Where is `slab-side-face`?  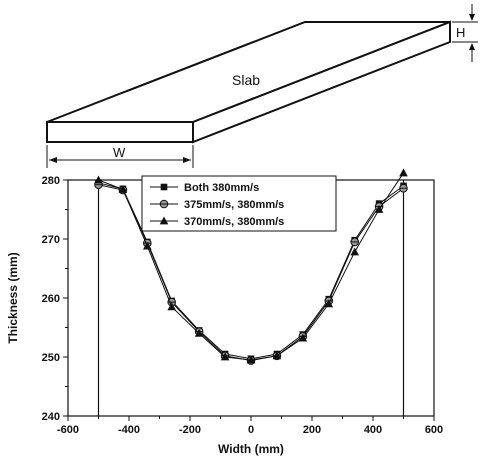 slab-side-face is located at coordinates (321, 82).